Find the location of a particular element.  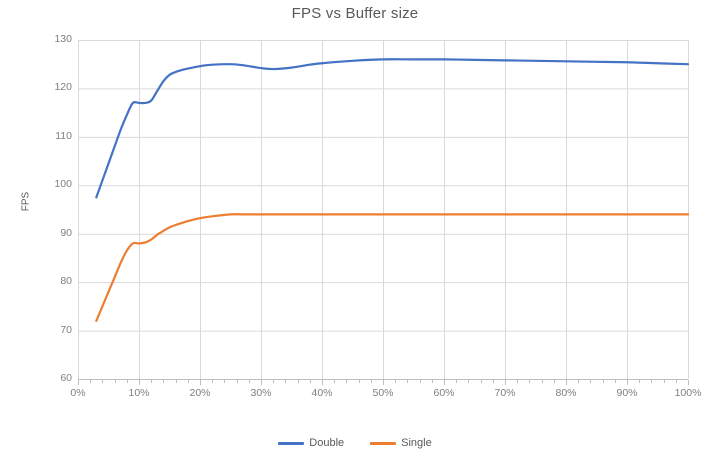

y-axis-tick-label: 70 is located at coordinates (66, 329).